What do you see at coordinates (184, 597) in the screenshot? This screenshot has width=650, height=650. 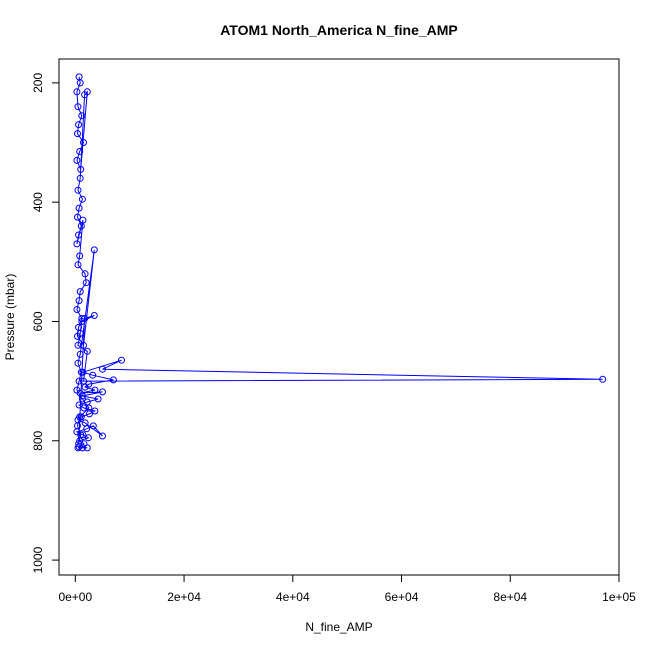 I see `x-tick-label: 2e+04` at bounding box center [184, 597].